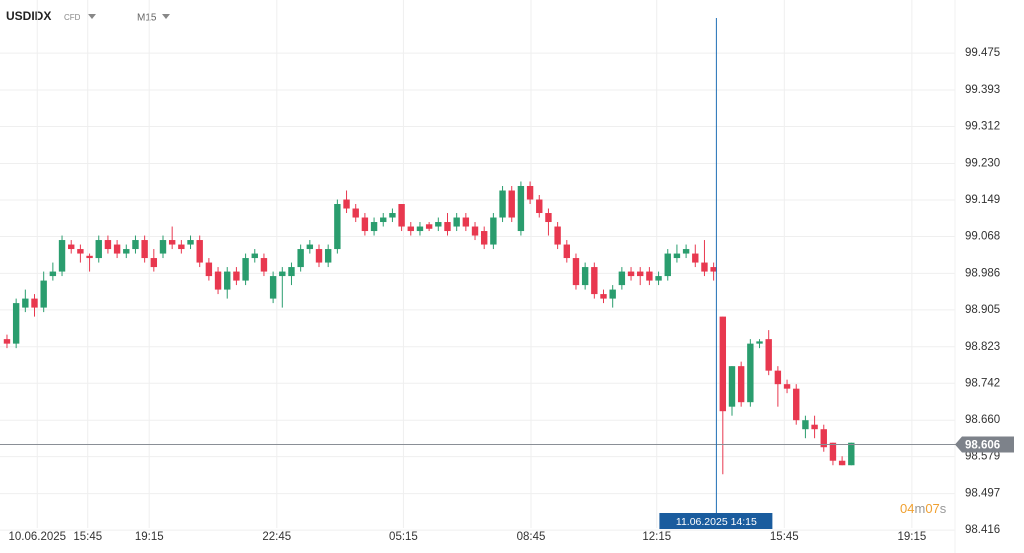 The width and height of the screenshot is (1024, 553). What do you see at coordinates (531, 537) in the screenshot?
I see `x-tick-label: 08:45` at bounding box center [531, 537].